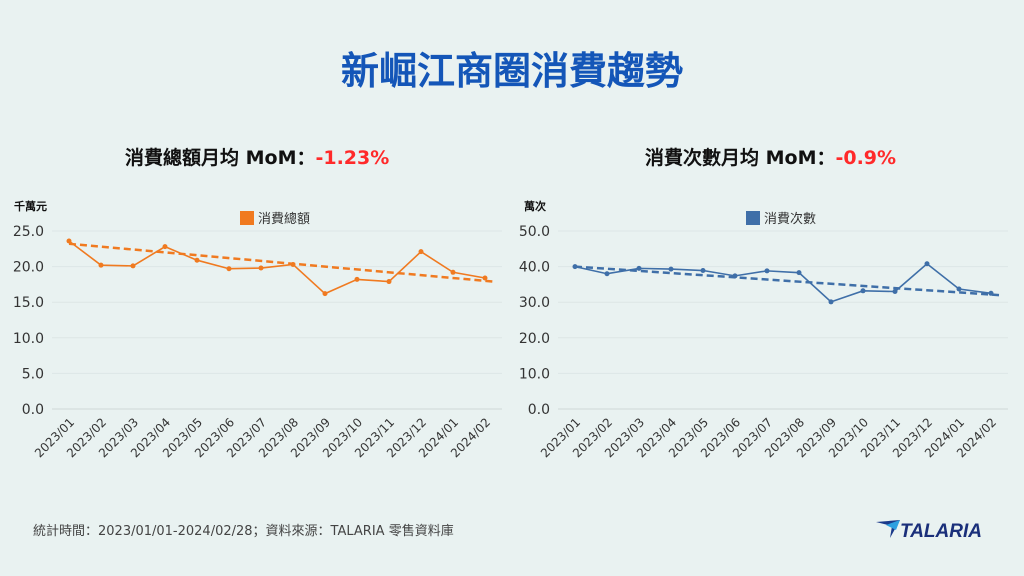 The height and width of the screenshot is (576, 1024). What do you see at coordinates (740, 158) in the screenshot?
I see `subtitle-text: 消費次數月均 MoM：` at bounding box center [740, 158].